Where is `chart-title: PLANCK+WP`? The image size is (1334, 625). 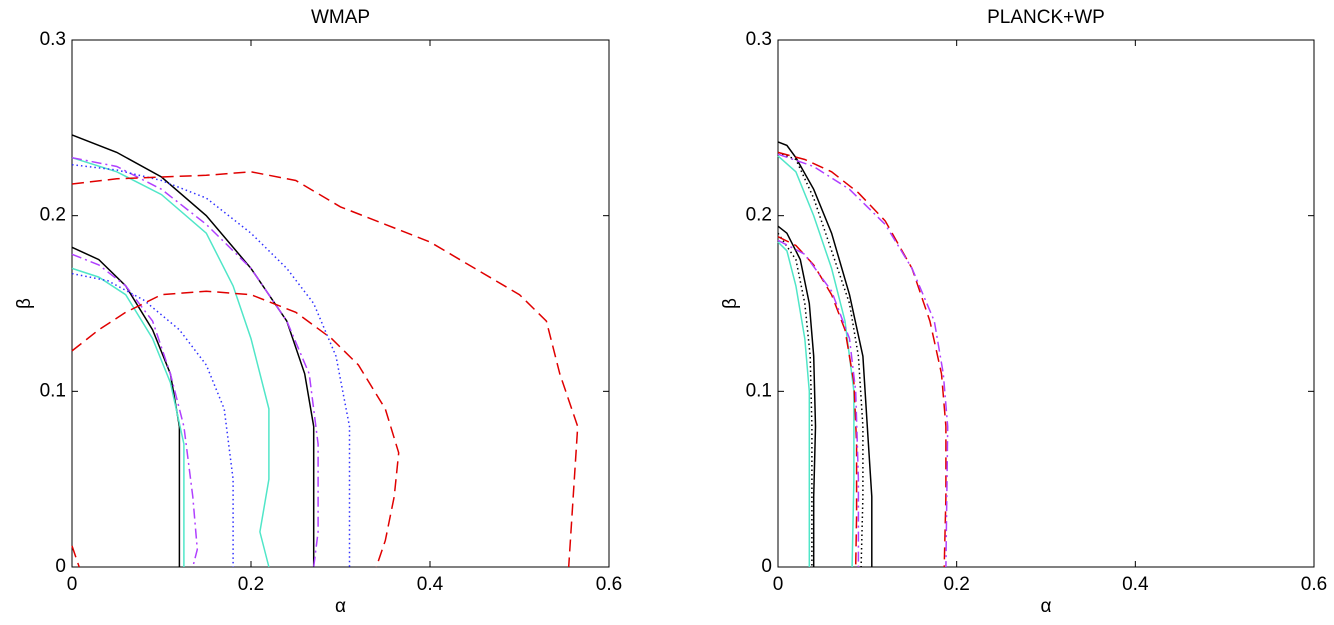
chart-title: PLANCK+WP is located at coordinates (1046, 17).